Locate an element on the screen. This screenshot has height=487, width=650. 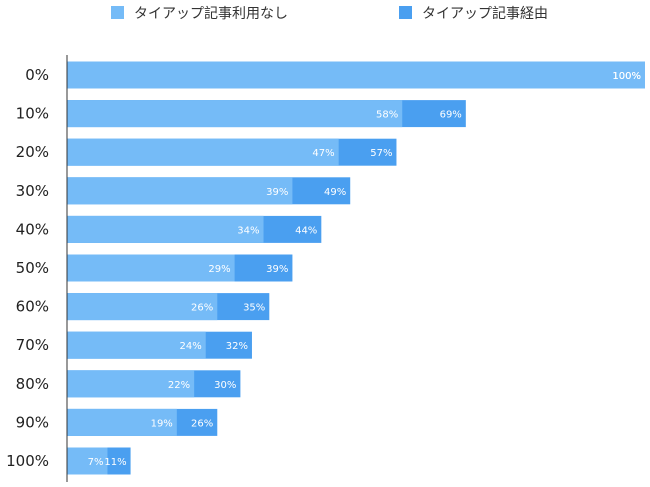
data-label-20%-via-article: 57% is located at coordinates (381, 153).